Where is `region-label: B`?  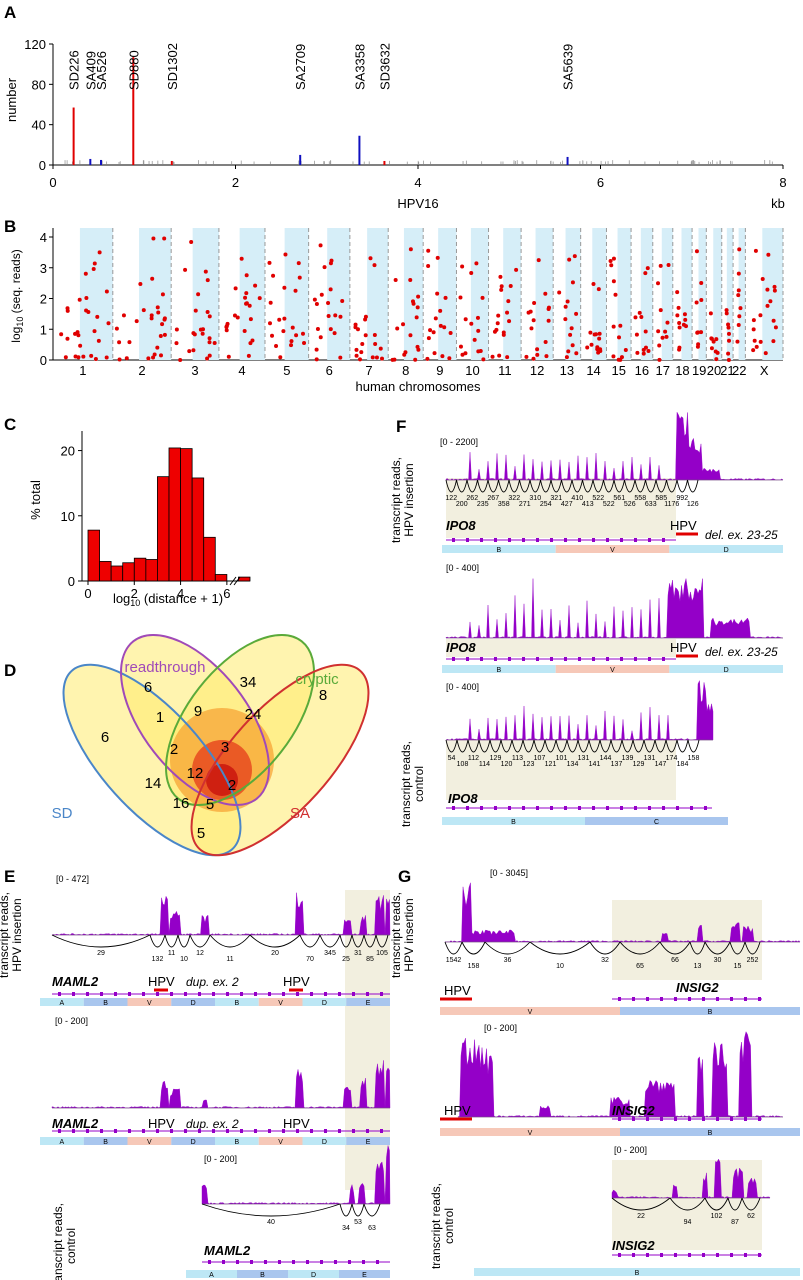 region-label: B is located at coordinates (262, 1275).